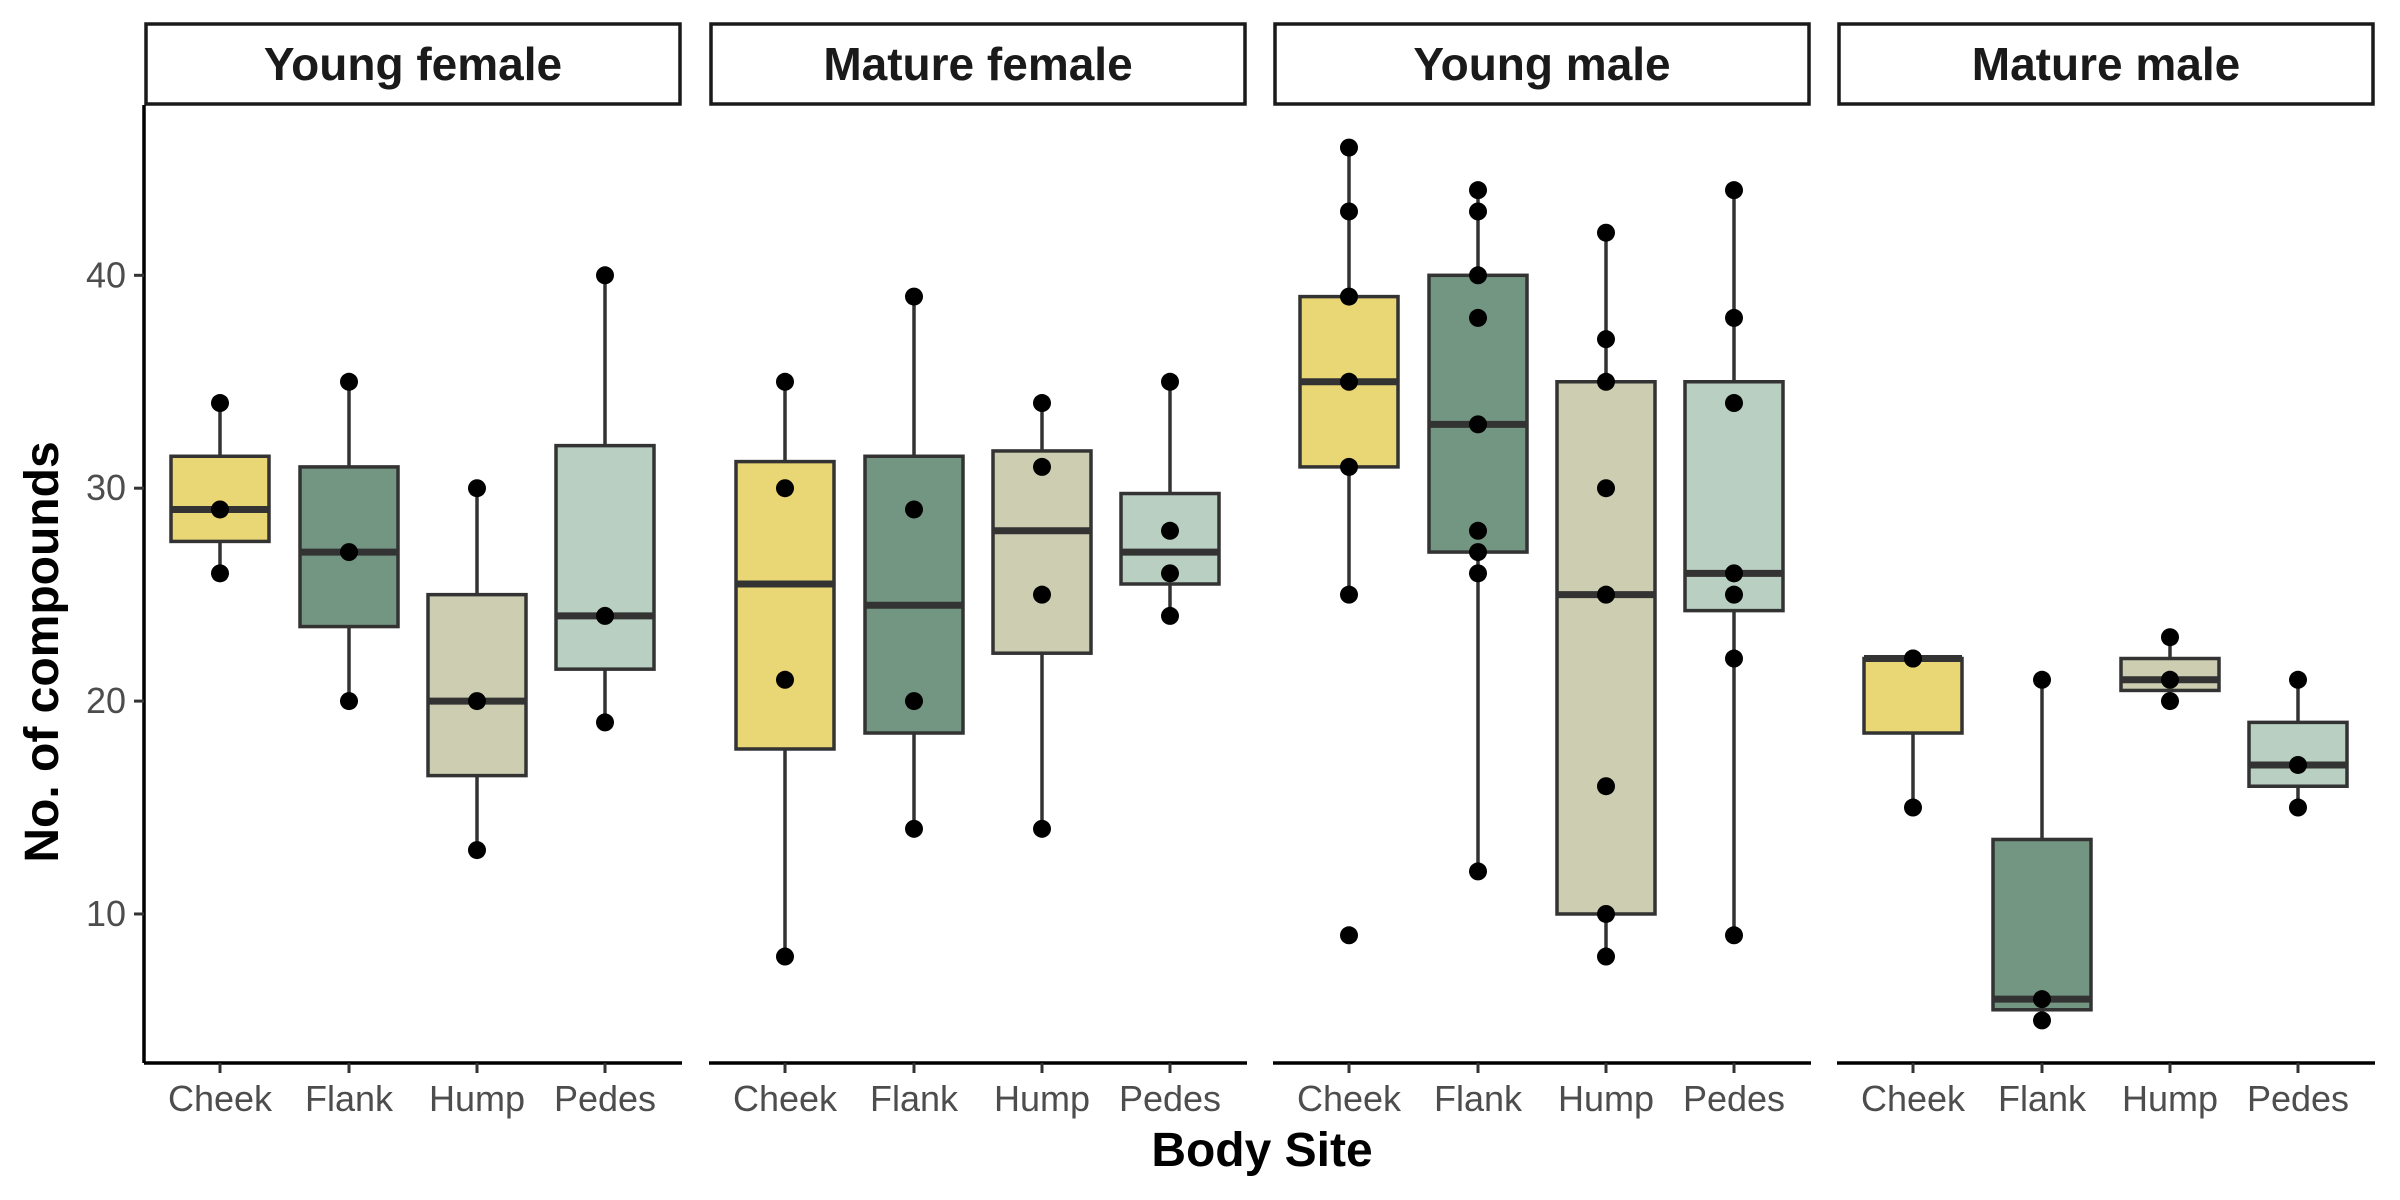  I want to click on facet-strip-label: Mature female, so click(977, 64).